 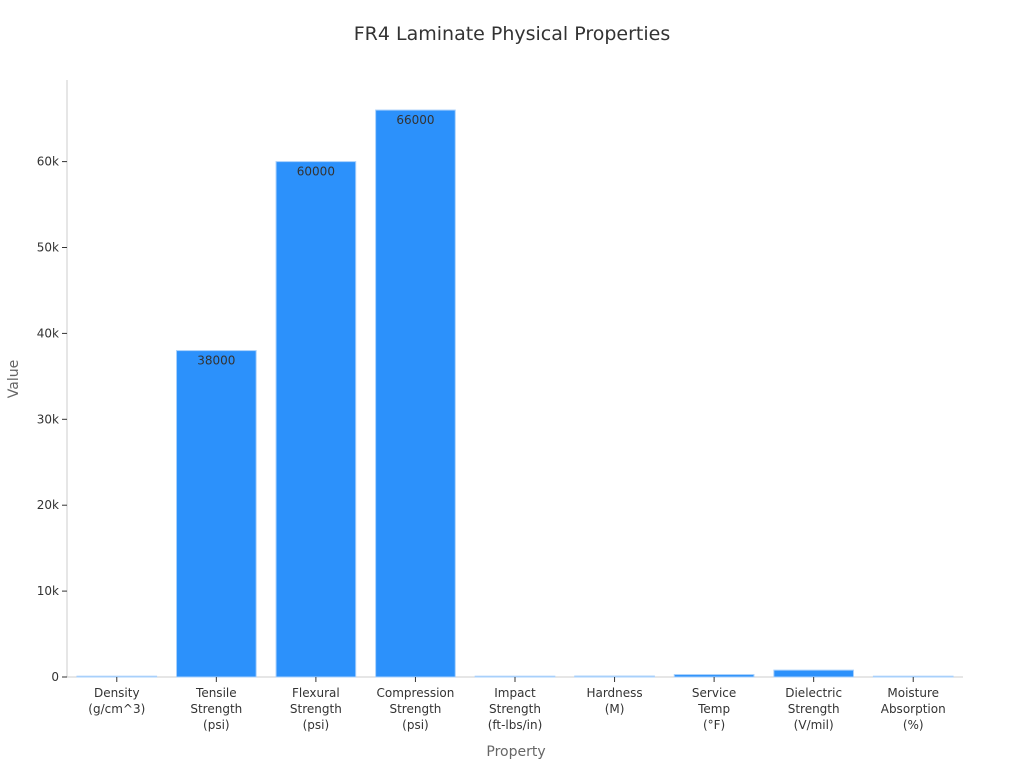 I want to click on y-tick-label: 50k, so click(x=48, y=248).